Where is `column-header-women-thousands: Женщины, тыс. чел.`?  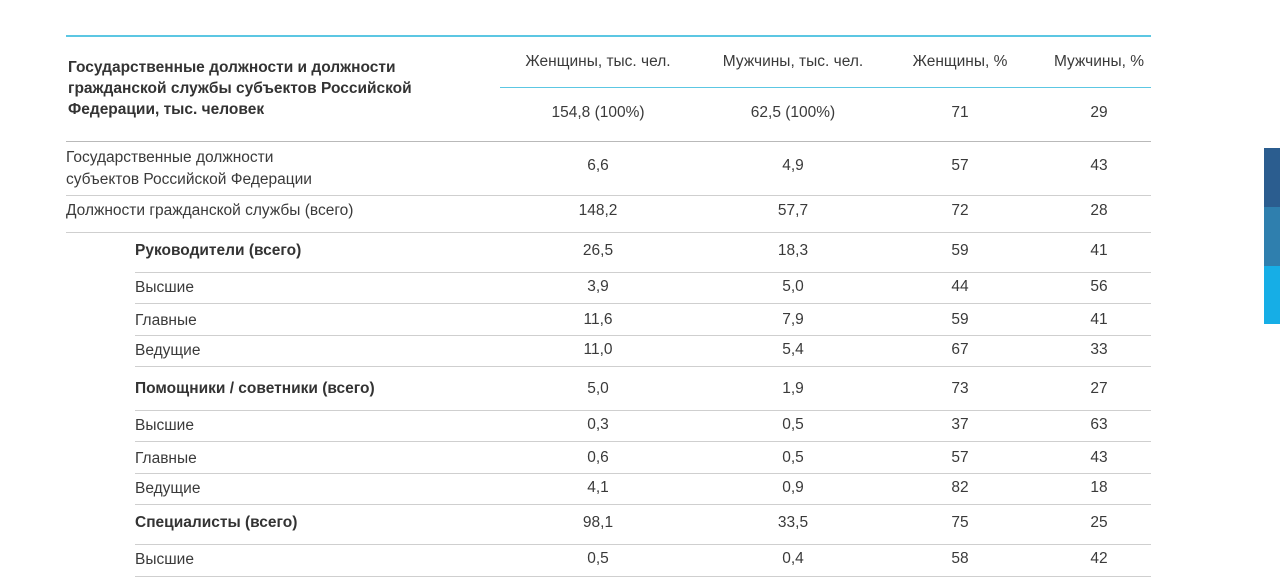
column-header-women-thousands: Женщины, тыс. чел. is located at coordinates (598, 61).